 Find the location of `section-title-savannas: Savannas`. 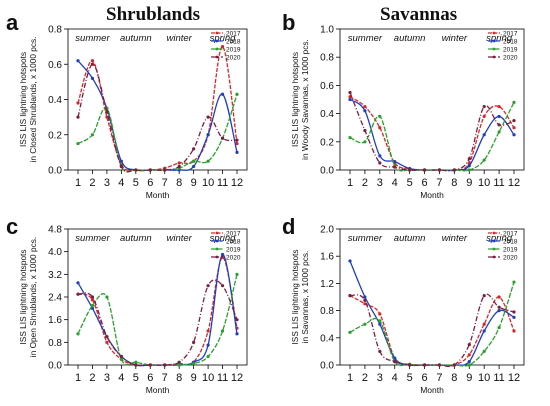

section-title-savannas: Savannas is located at coordinates (419, 14).